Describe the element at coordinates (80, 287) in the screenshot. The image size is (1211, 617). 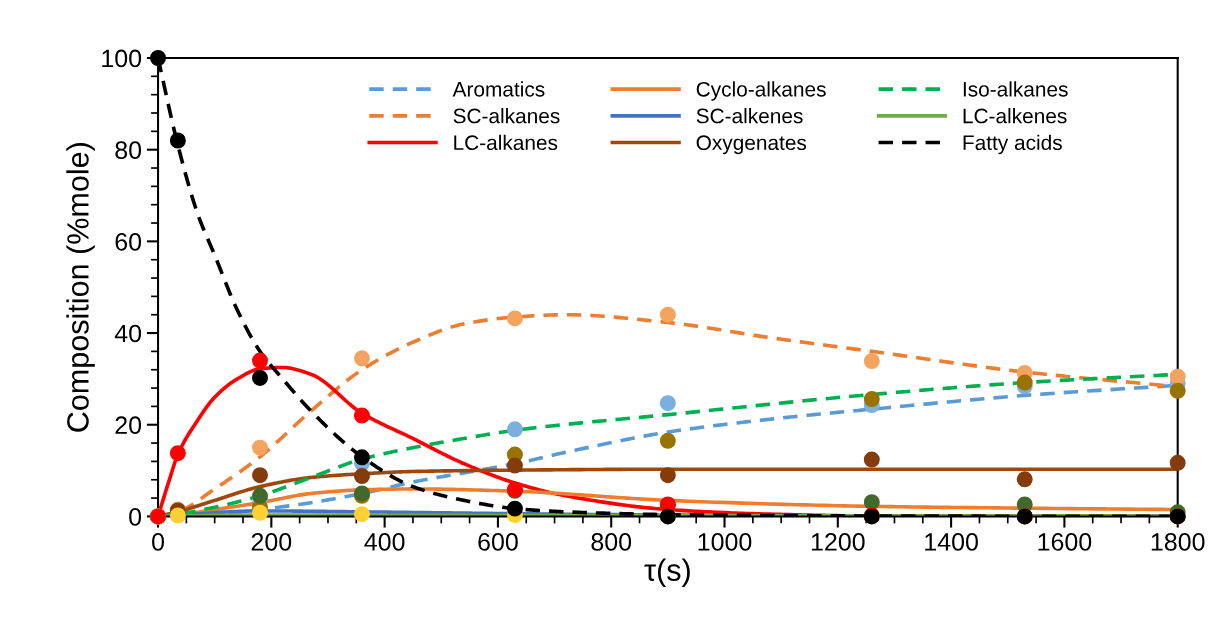
I see `y-axis-title: Composition (%mole)` at that location.